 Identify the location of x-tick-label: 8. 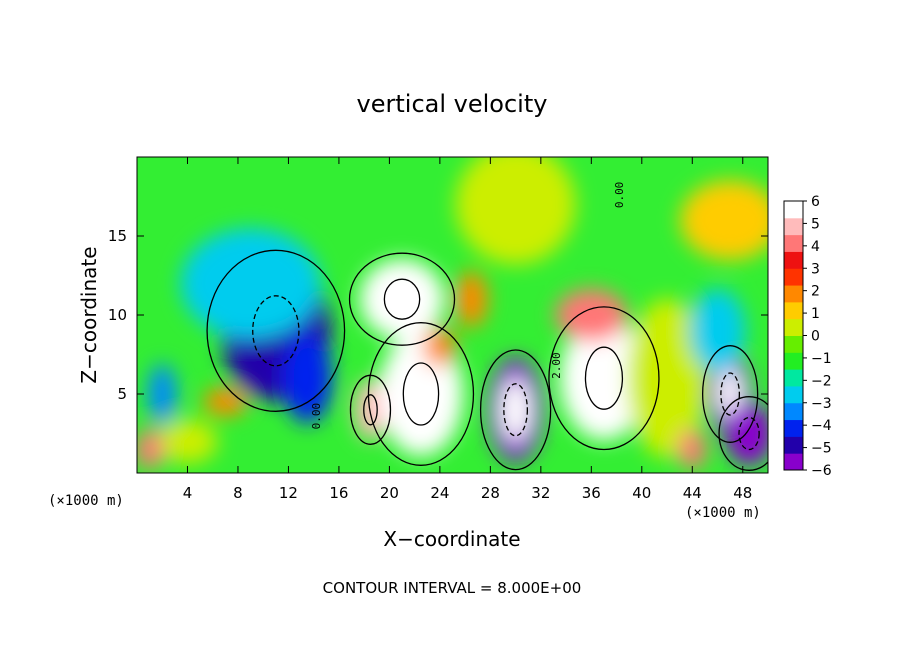
(238, 493).